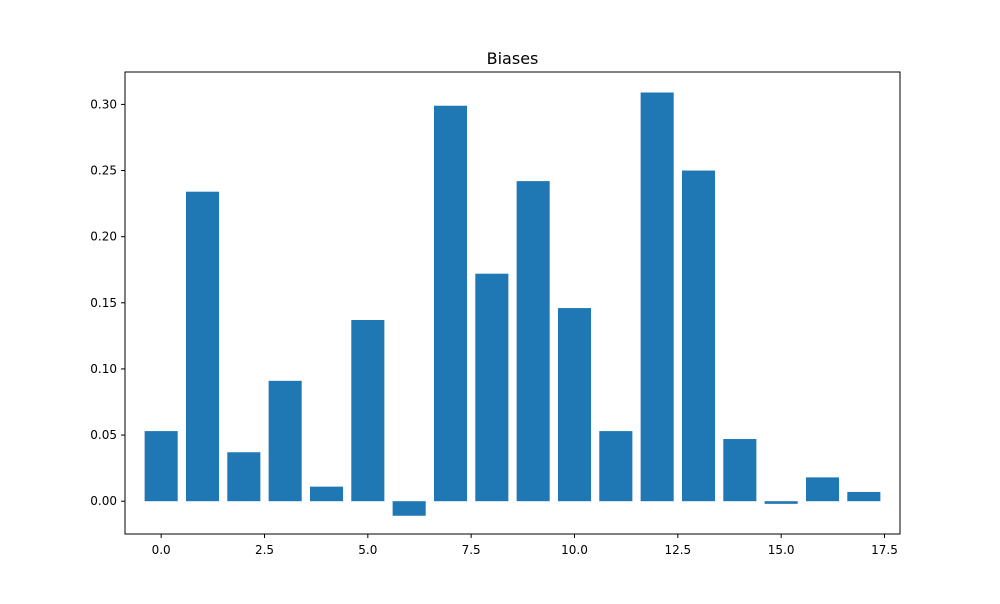 The width and height of the screenshot is (1000, 604). What do you see at coordinates (677, 550) in the screenshot?
I see `x-tick-label: 12.5` at bounding box center [677, 550].